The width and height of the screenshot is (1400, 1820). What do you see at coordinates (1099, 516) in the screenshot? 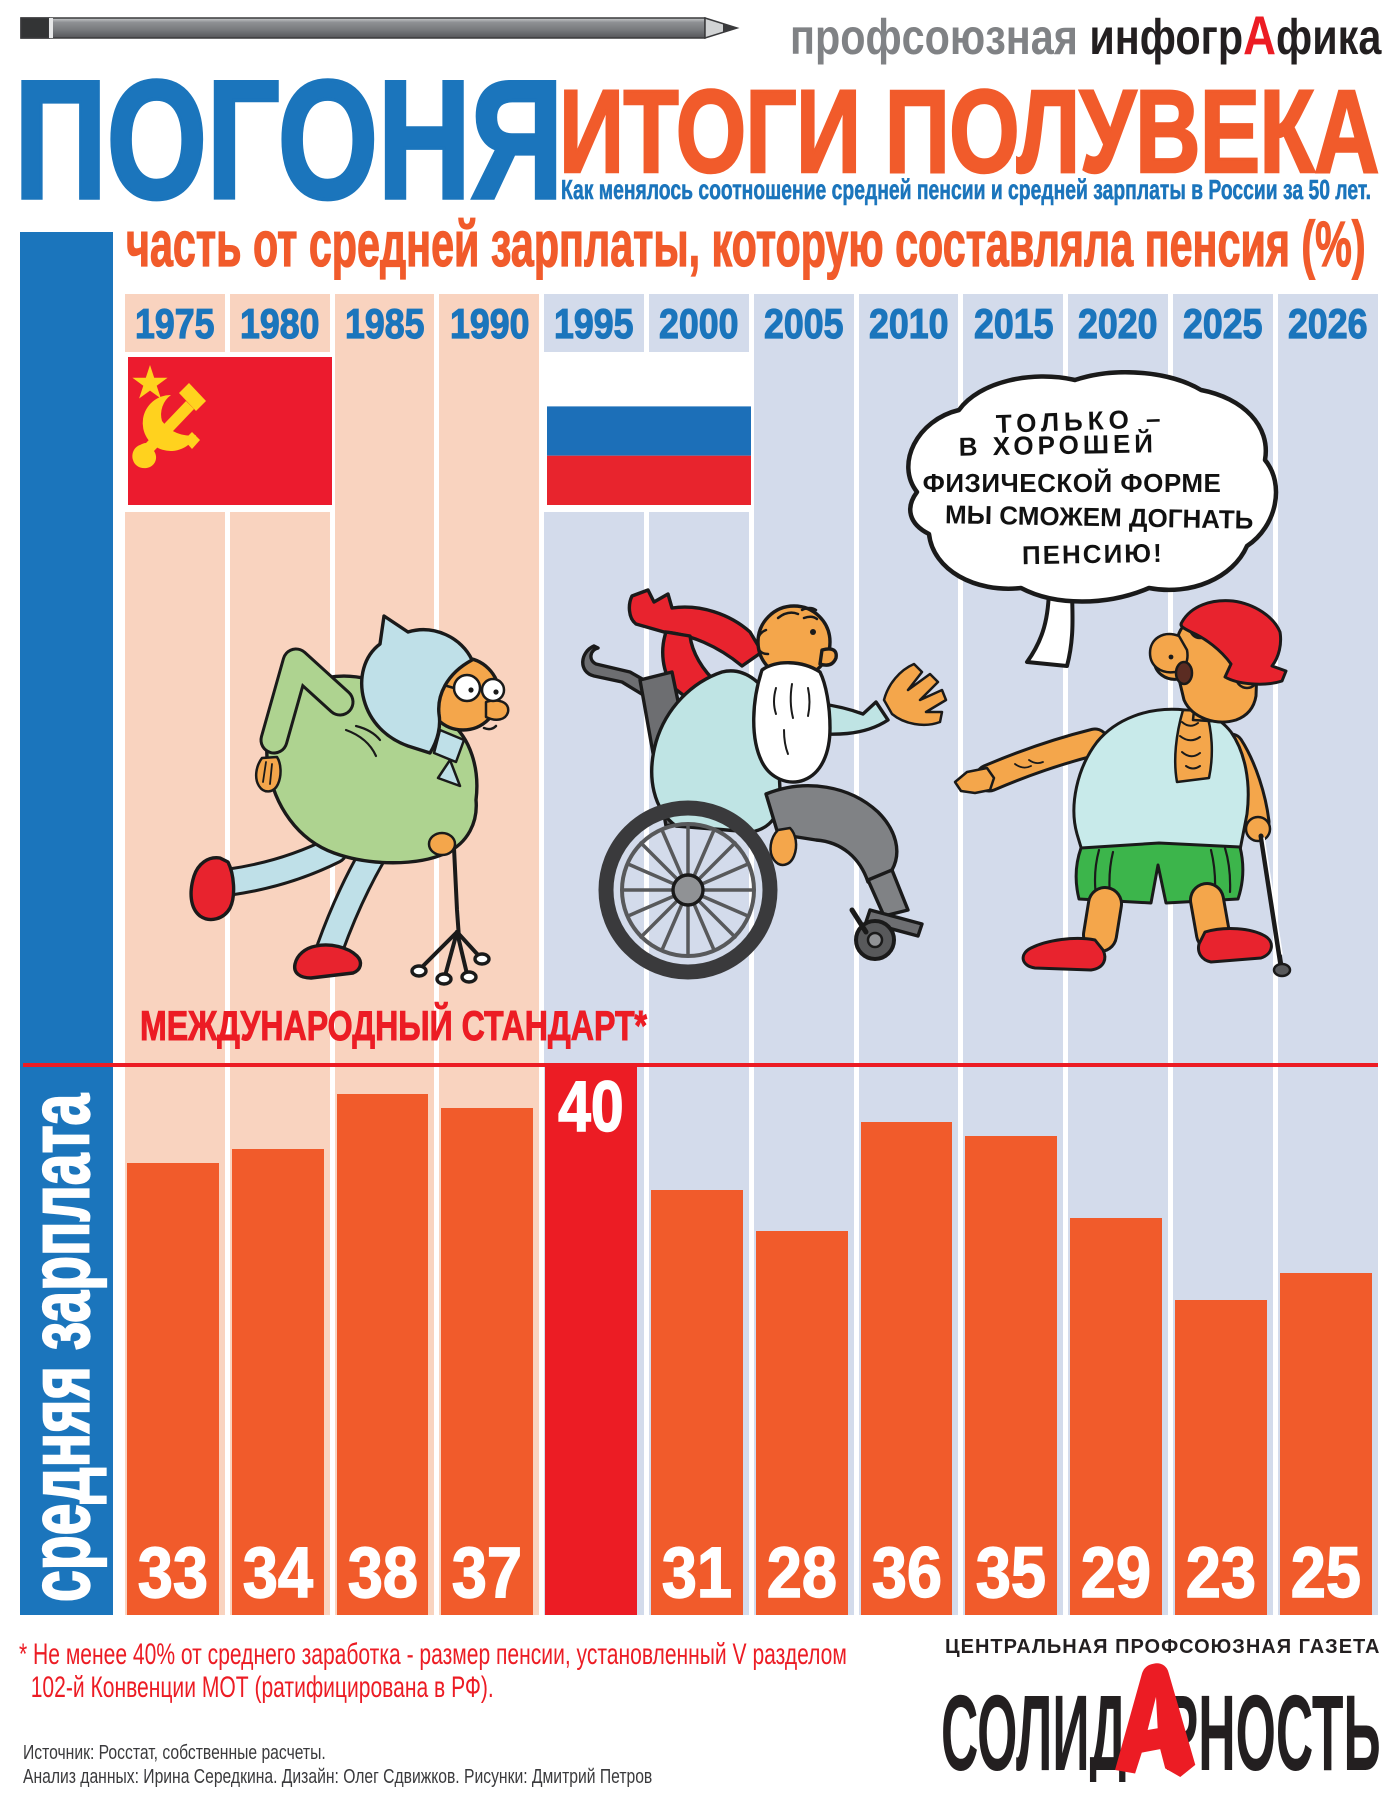
I see `svg-text: МЫ СМОЖЕМ ДОГНАТЬ` at bounding box center [1099, 516].